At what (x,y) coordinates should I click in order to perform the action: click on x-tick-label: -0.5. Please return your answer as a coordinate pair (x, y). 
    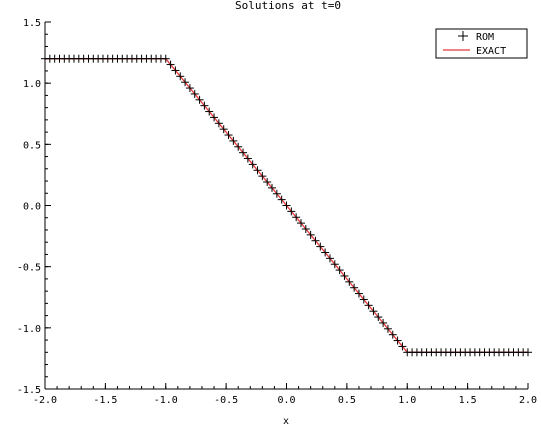
    Looking at the image, I should click on (226, 400).